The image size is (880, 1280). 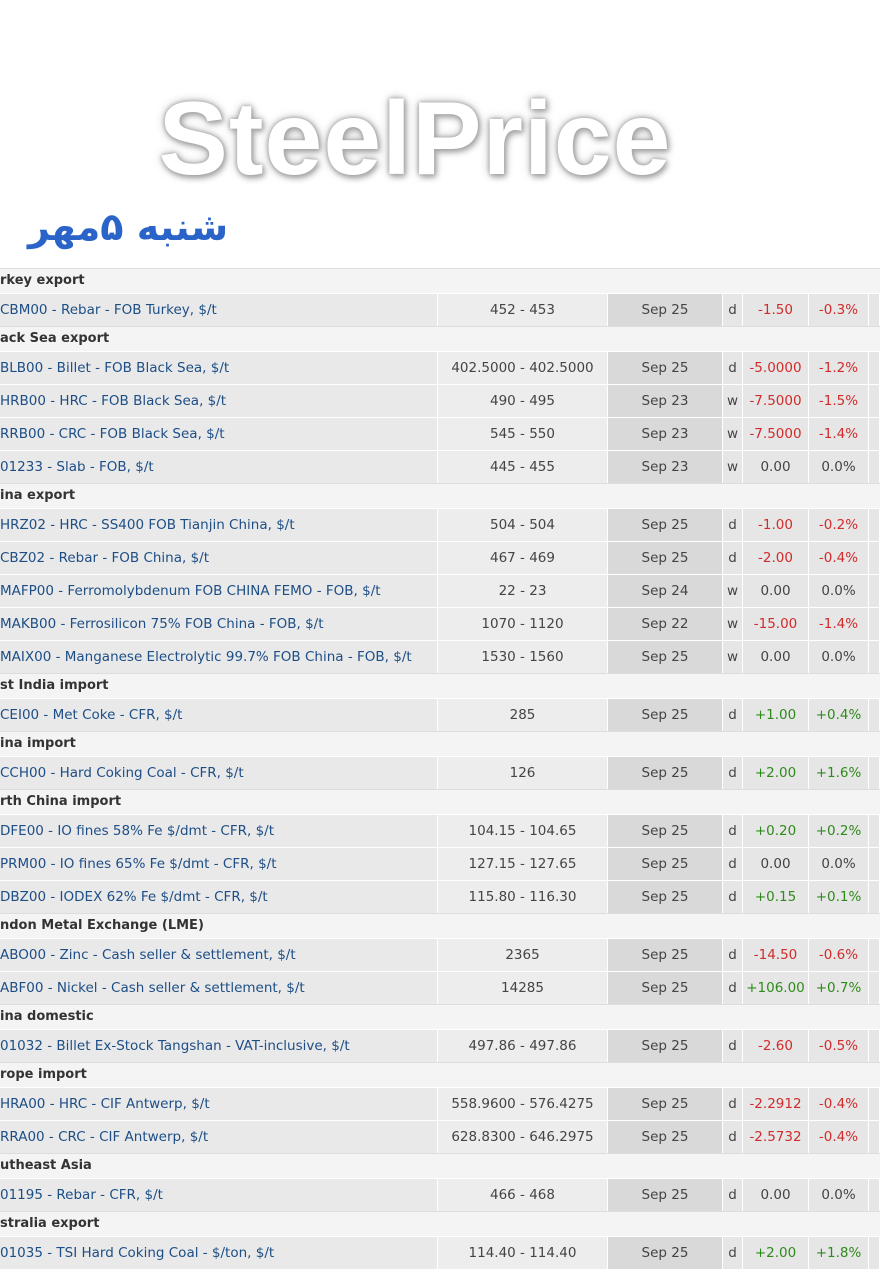 I want to click on change-percent: +1.8%, so click(x=839, y=1253).